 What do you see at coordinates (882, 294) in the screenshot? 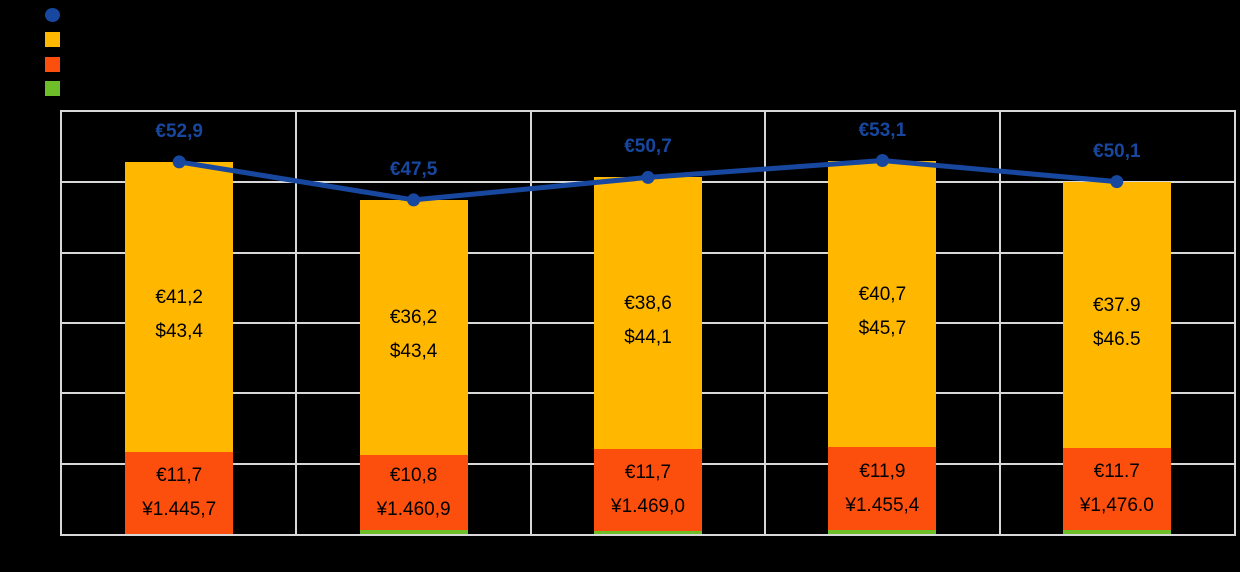
I see `bar-label-line: €40,7` at bounding box center [882, 294].